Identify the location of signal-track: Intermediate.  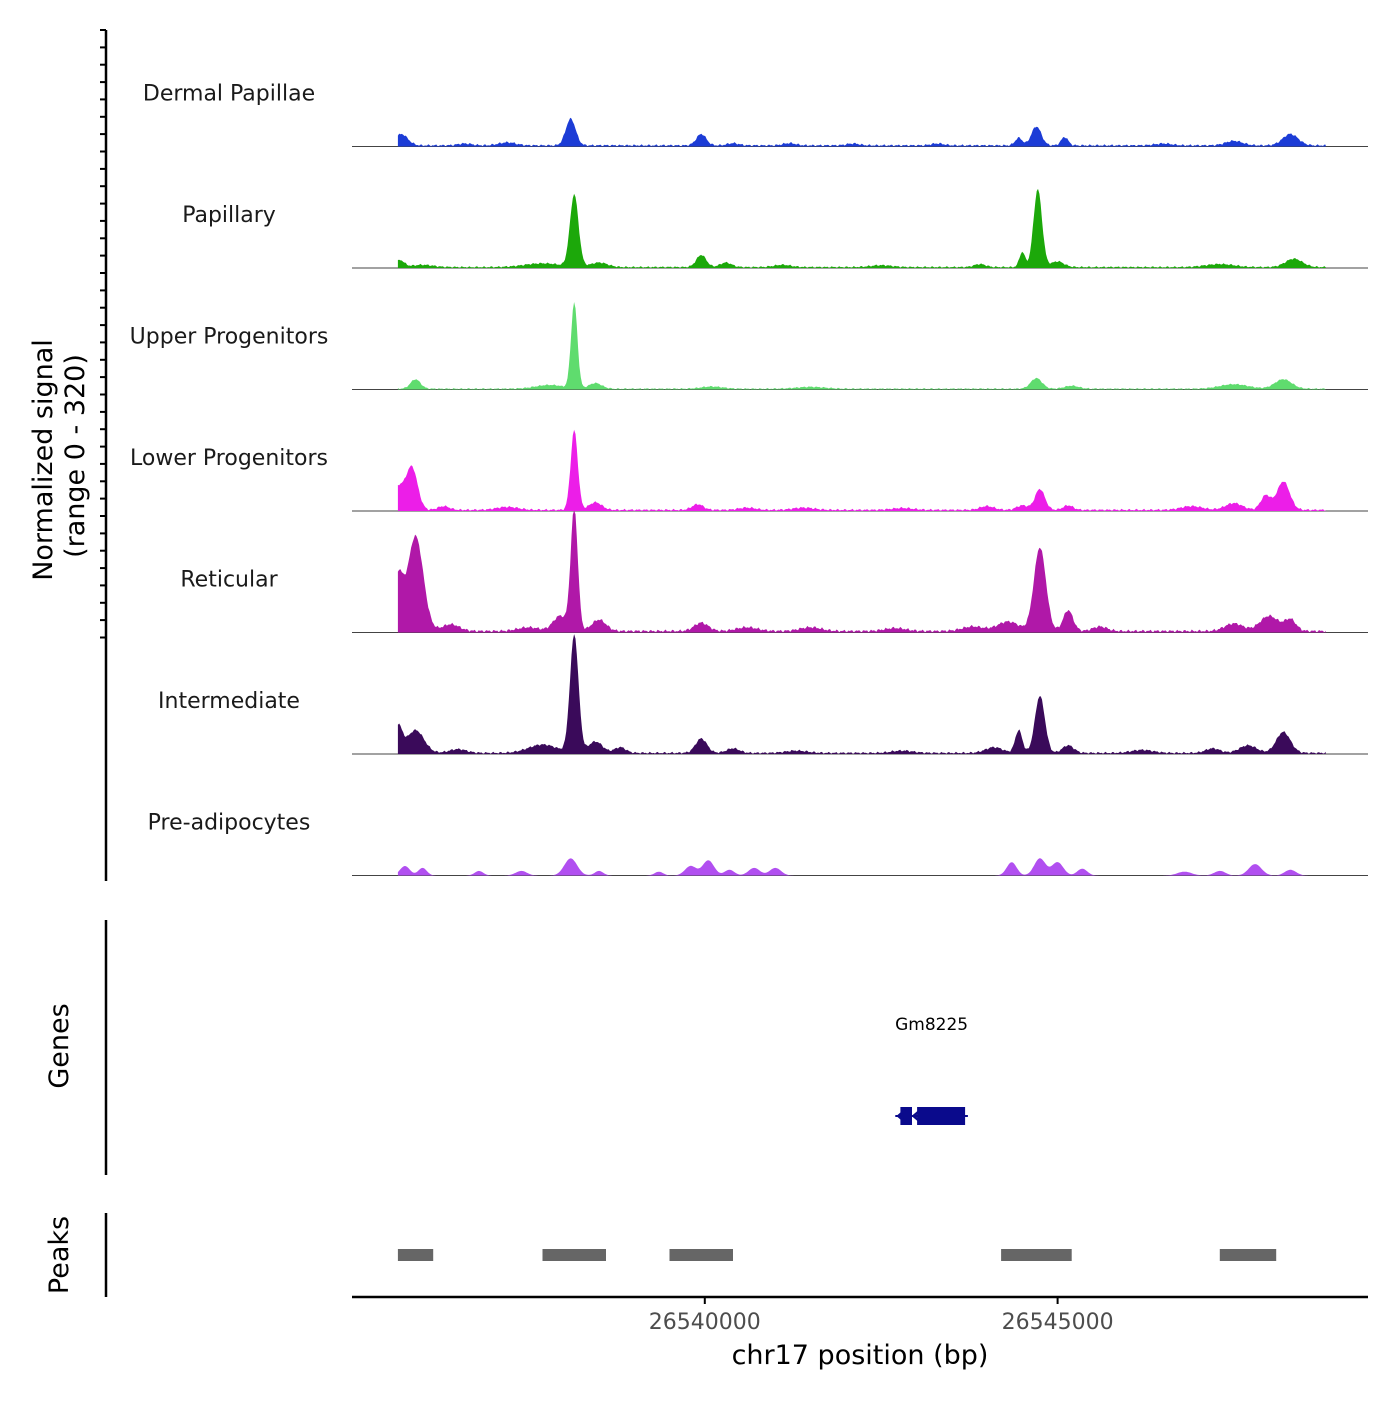
(763, 694).